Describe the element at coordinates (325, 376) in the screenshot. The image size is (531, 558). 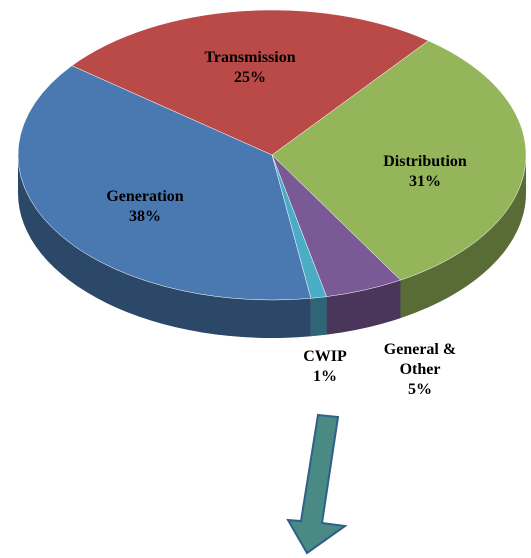
I see `value-label: 1%` at that location.